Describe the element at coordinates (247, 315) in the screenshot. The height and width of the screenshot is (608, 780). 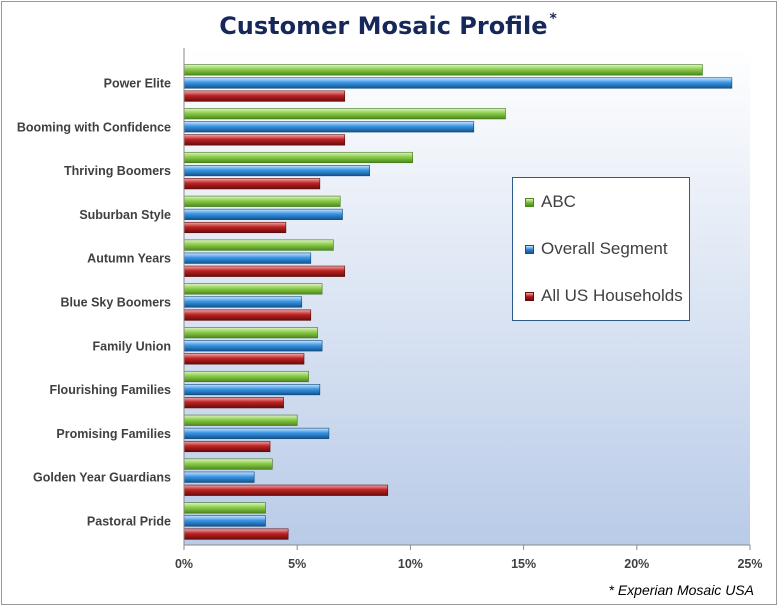
I see `bar-all-us-households-blue-sky-boomers` at that location.